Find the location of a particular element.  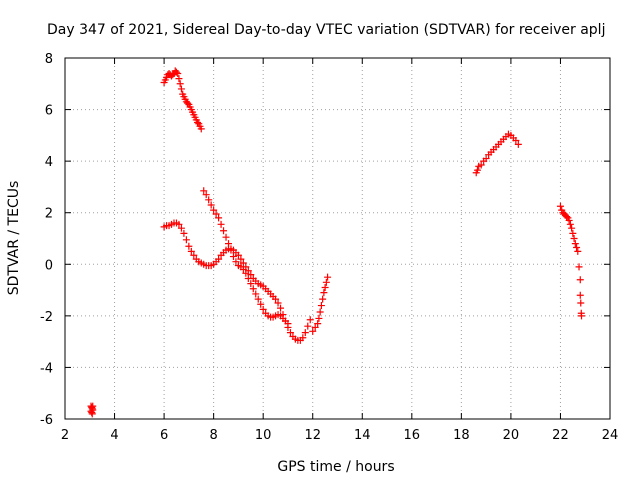

y-tick-label: 0 is located at coordinates (49, 265).